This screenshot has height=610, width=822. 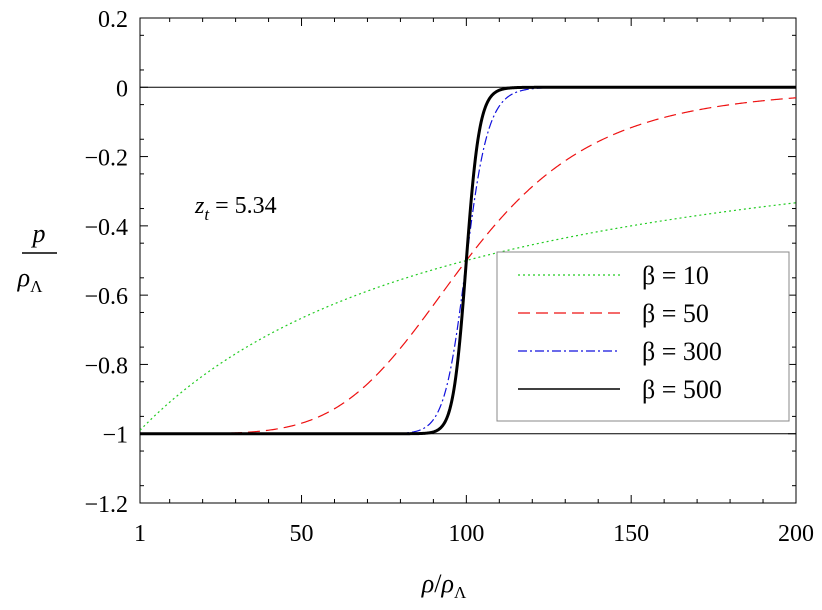 What do you see at coordinates (466, 534) in the screenshot?
I see `x-tick-label: 100` at bounding box center [466, 534].